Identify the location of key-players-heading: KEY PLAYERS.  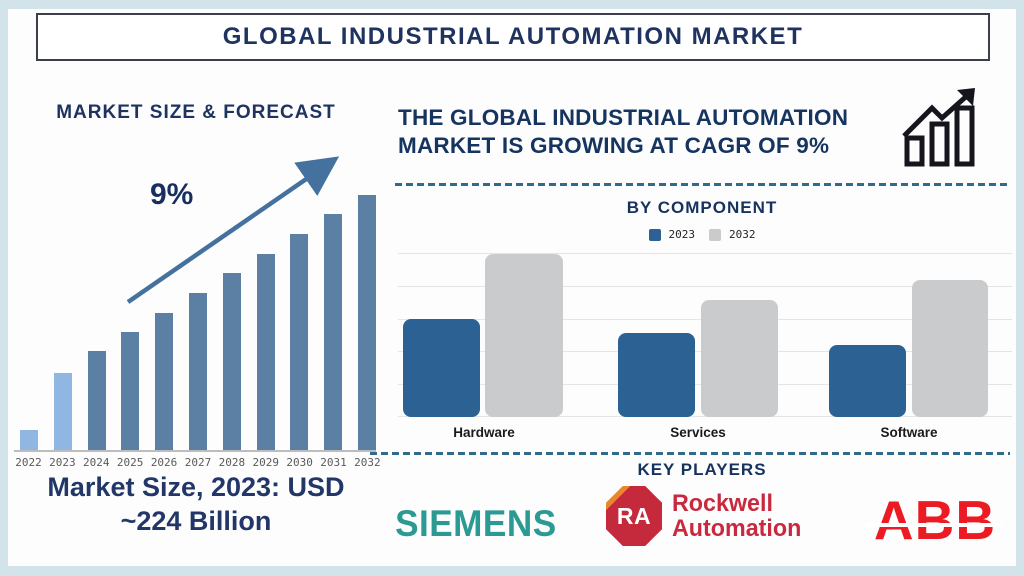
(702, 469).